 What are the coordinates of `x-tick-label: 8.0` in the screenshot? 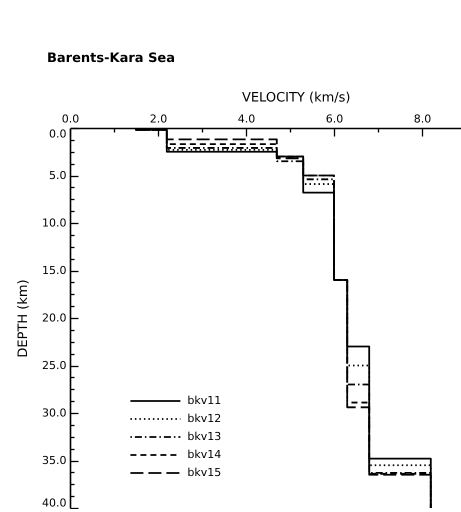 It's located at (423, 119).